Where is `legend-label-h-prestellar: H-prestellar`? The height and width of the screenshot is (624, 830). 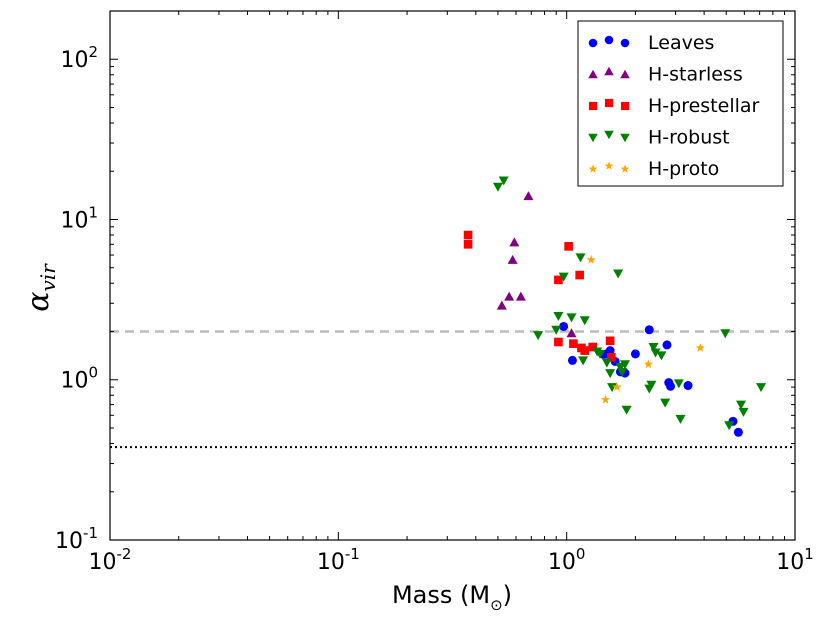
legend-label-h-prestellar: H-prestellar is located at coordinates (704, 106).